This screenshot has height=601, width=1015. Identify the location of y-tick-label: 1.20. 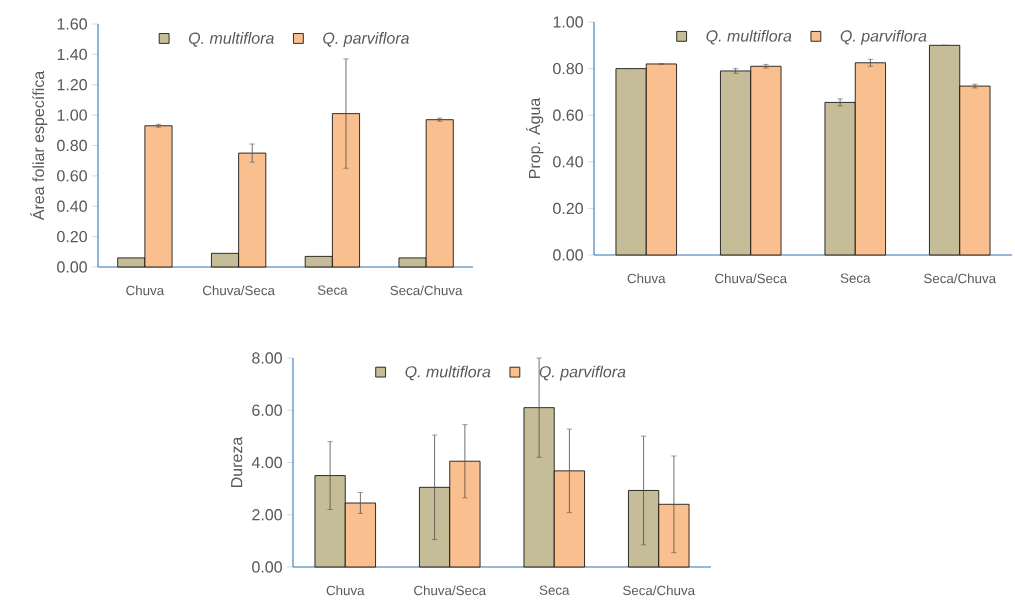
(72, 85).